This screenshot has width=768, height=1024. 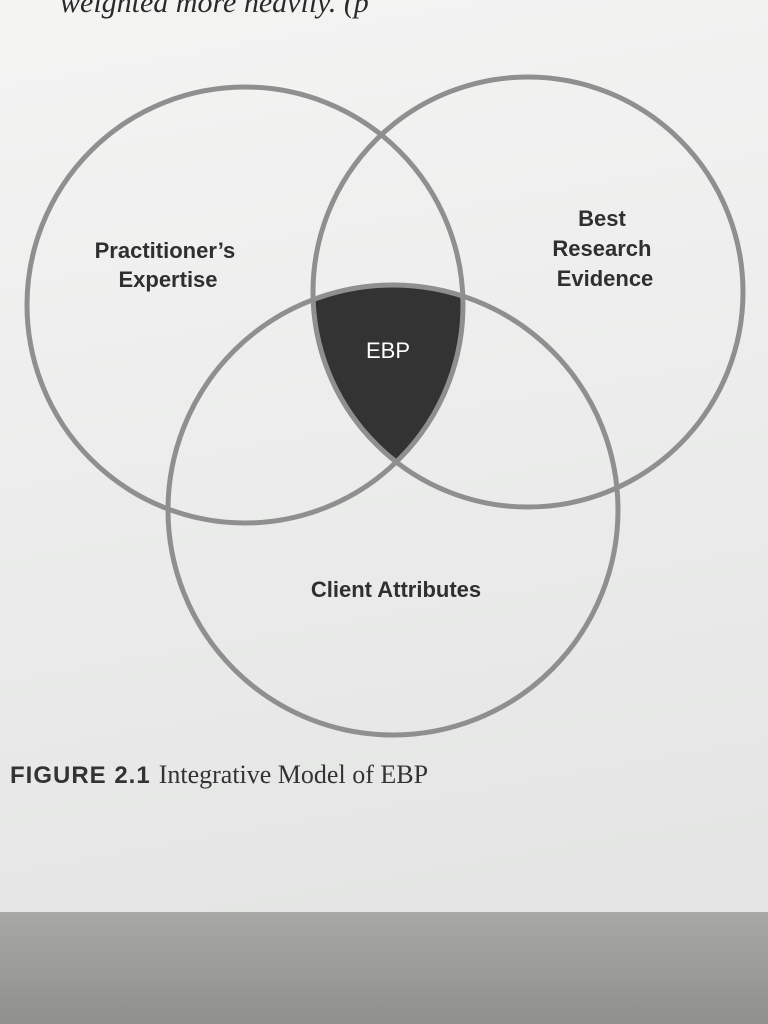 I want to click on background-surface, so click(x=384, y=968).